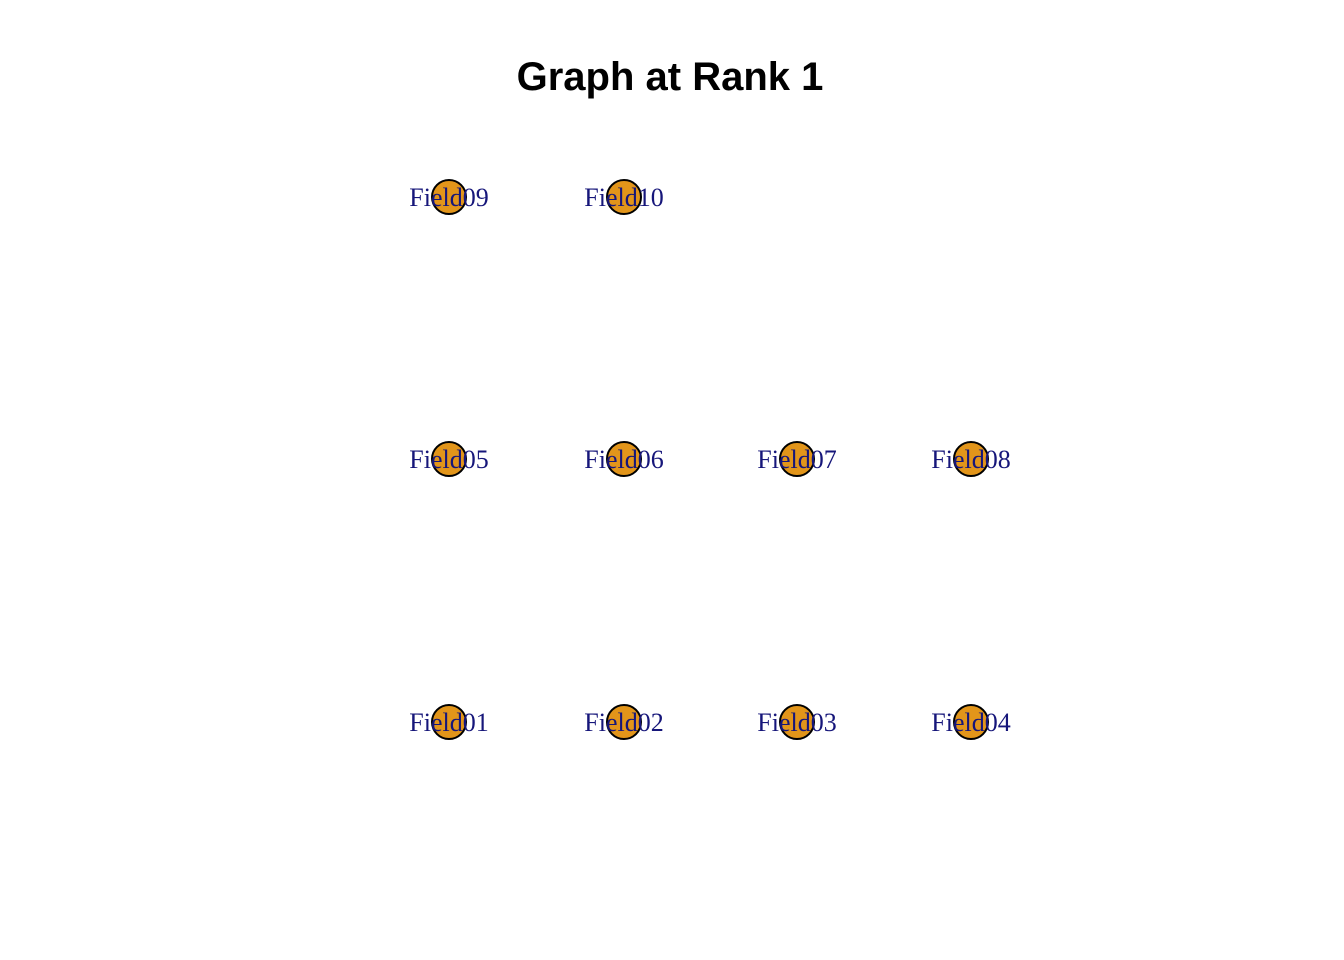 The image size is (1344, 960). I want to click on graph-node-label-field02: Field02, so click(624, 722).